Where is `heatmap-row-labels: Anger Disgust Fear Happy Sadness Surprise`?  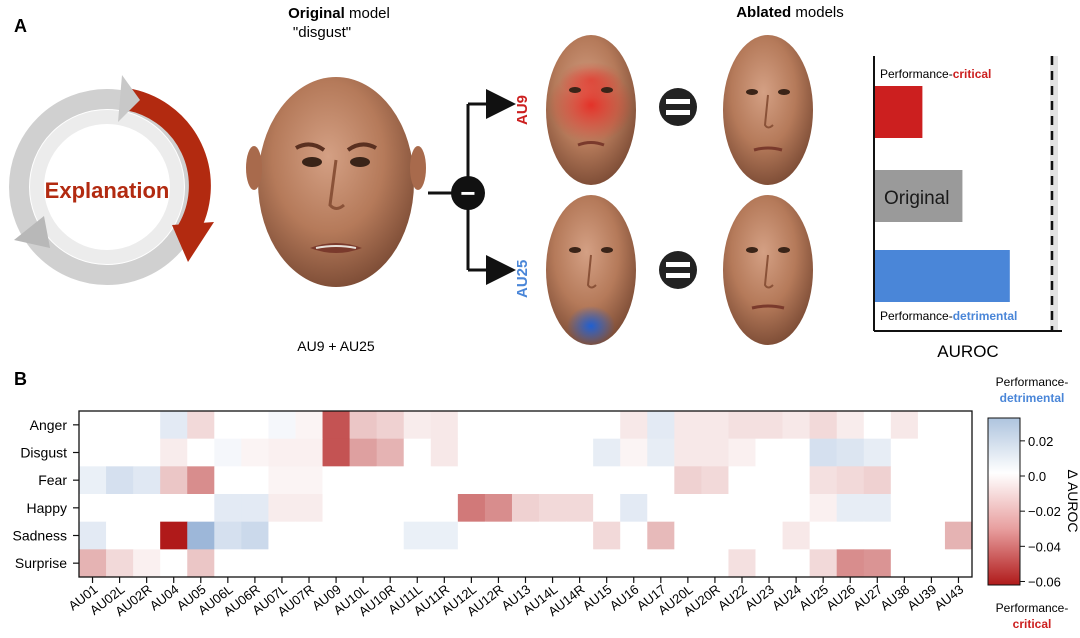
heatmap-row-labels: Anger Disgust Fear Happy Sadness Surprise is located at coordinates (46, 494).